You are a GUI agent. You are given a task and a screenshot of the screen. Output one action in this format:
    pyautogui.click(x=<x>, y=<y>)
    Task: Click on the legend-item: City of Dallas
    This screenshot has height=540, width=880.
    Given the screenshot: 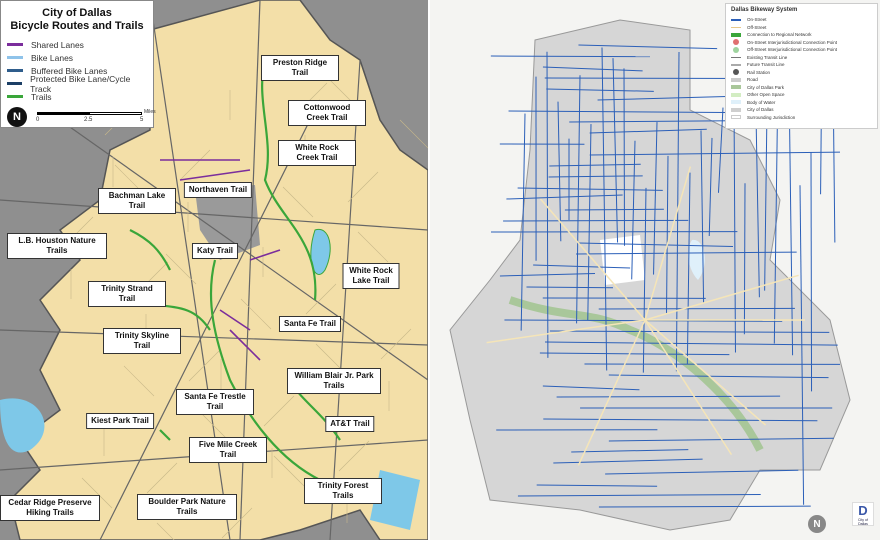 What is the action you would take?
    pyautogui.click(x=801, y=110)
    